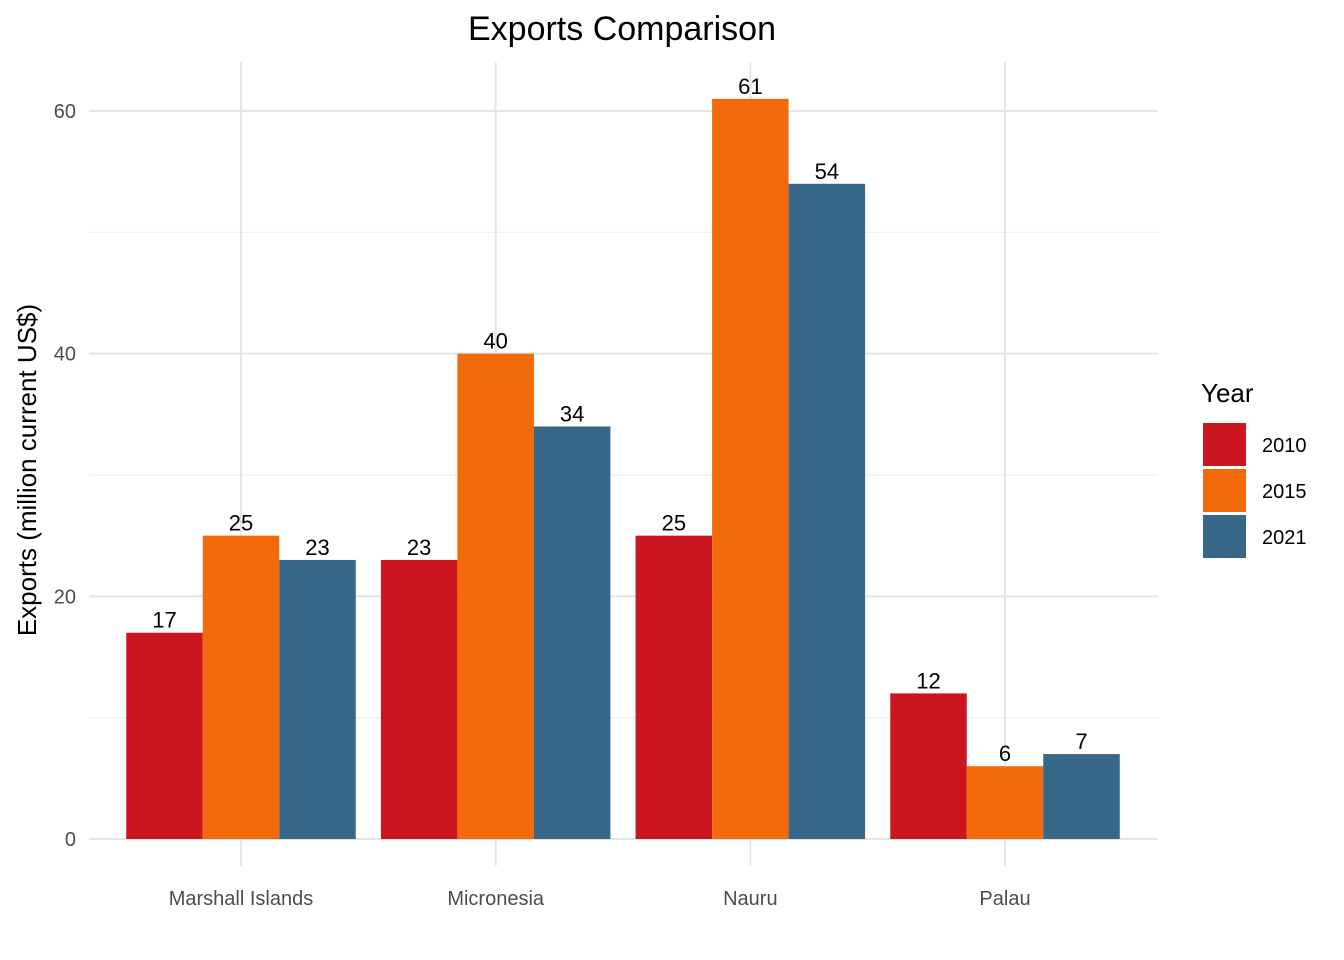  What do you see at coordinates (1284, 446) in the screenshot?
I see `legend-label: 2010` at bounding box center [1284, 446].